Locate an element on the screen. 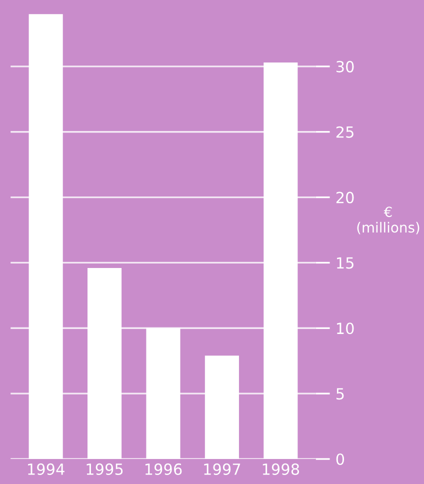  x-tick-label: 1994 is located at coordinates (46, 469).